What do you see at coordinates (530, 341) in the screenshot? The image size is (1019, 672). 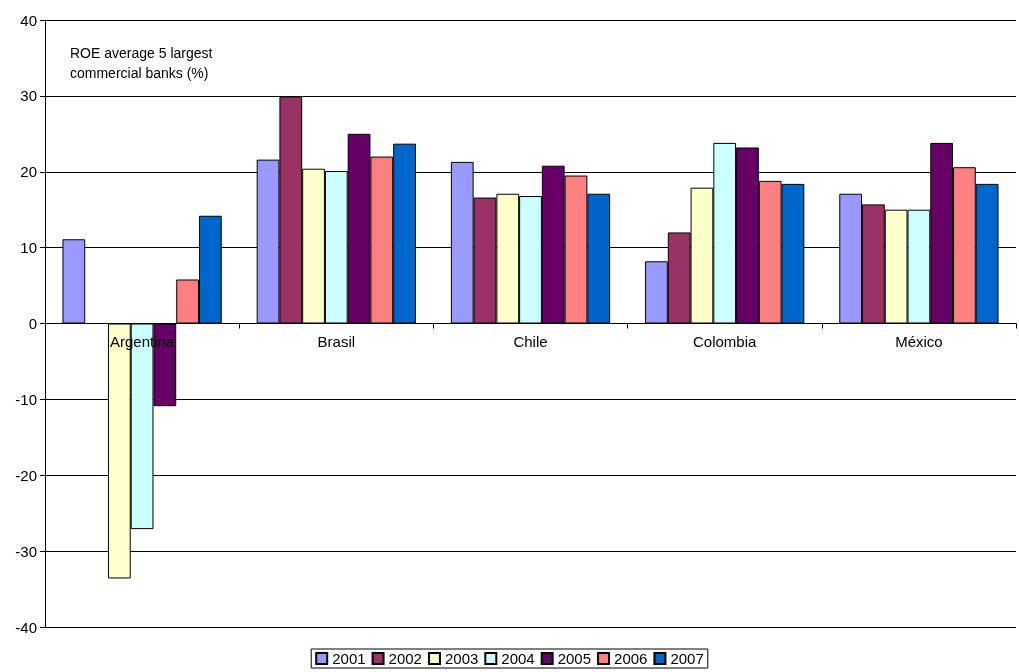 I see `x-tick-label: Chile` at bounding box center [530, 341].